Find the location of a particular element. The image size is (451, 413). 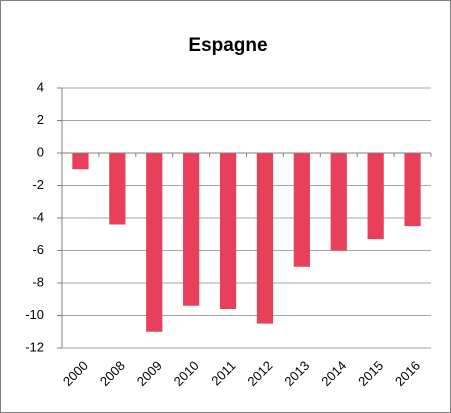

y-tick-label: -10 is located at coordinates (34, 314).